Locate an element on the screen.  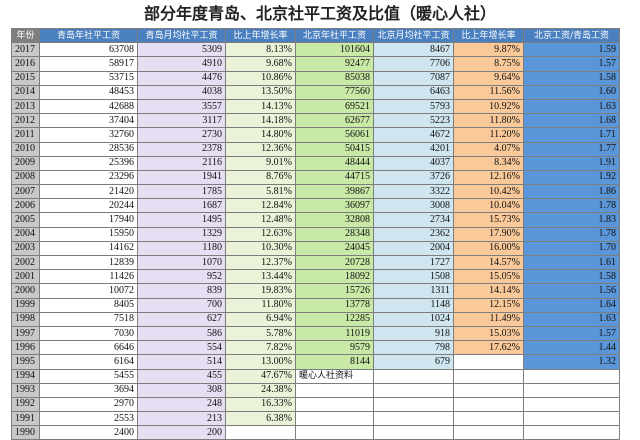
header-qingdao-growth: 比上年增长率 is located at coordinates (260, 35).